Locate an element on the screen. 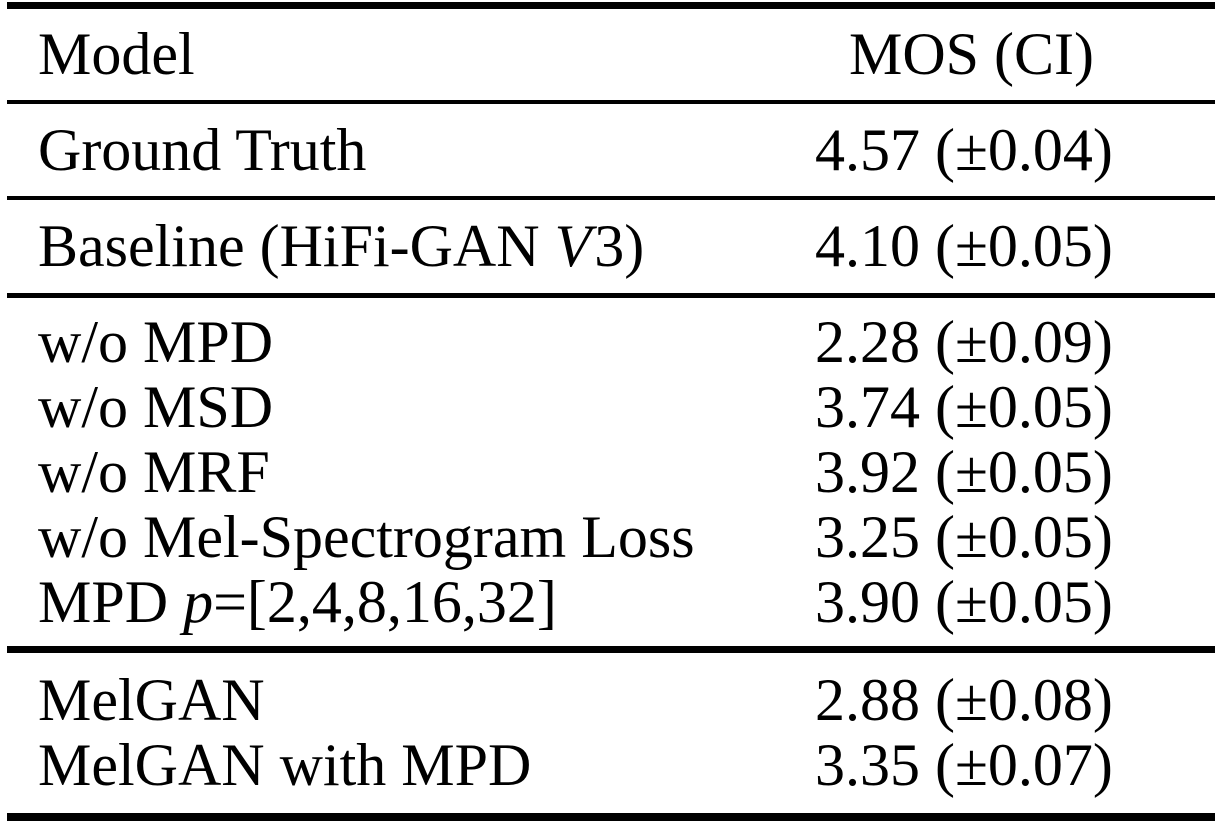 This screenshot has height=828, width=1226. table-header-section: Model MOS (CI) is located at coordinates (613, 54).